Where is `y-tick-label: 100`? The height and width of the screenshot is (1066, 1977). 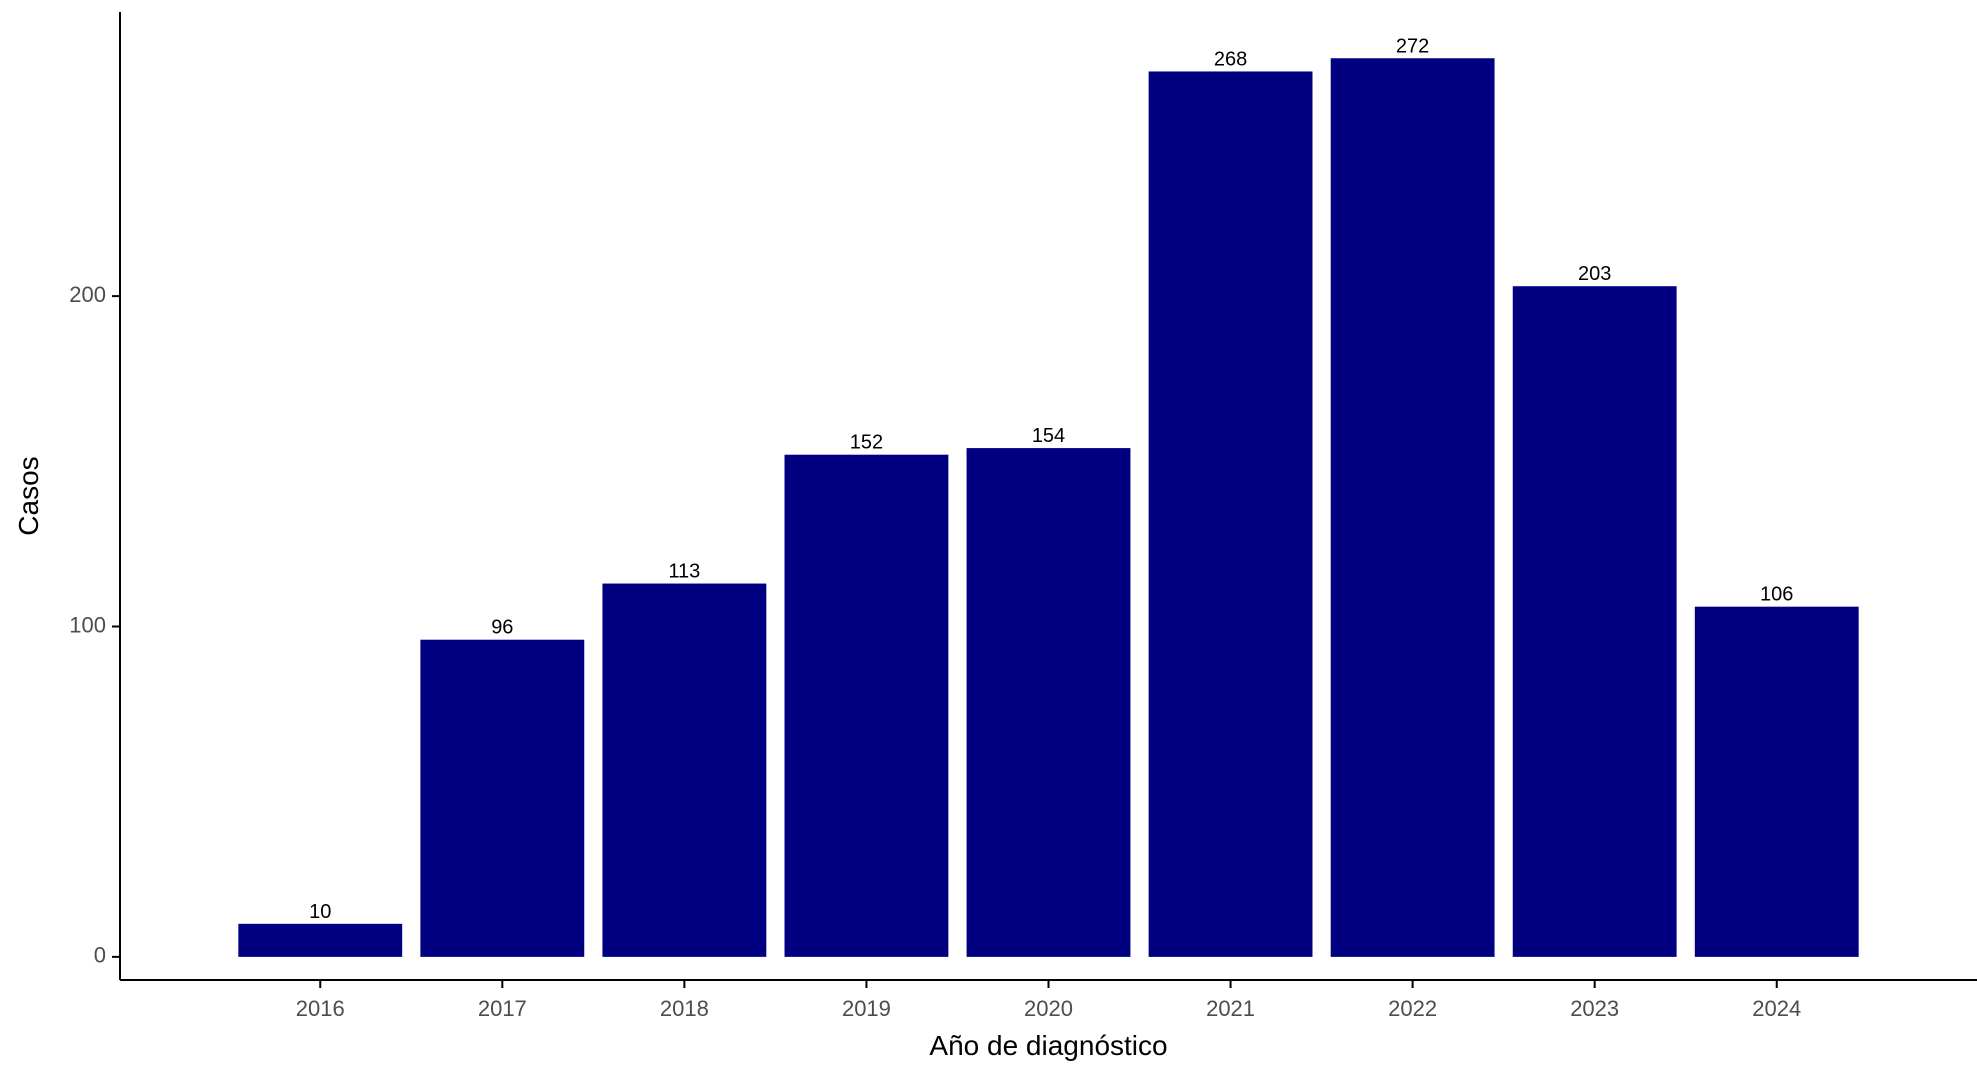
y-tick-label: 100 is located at coordinates (87, 624).